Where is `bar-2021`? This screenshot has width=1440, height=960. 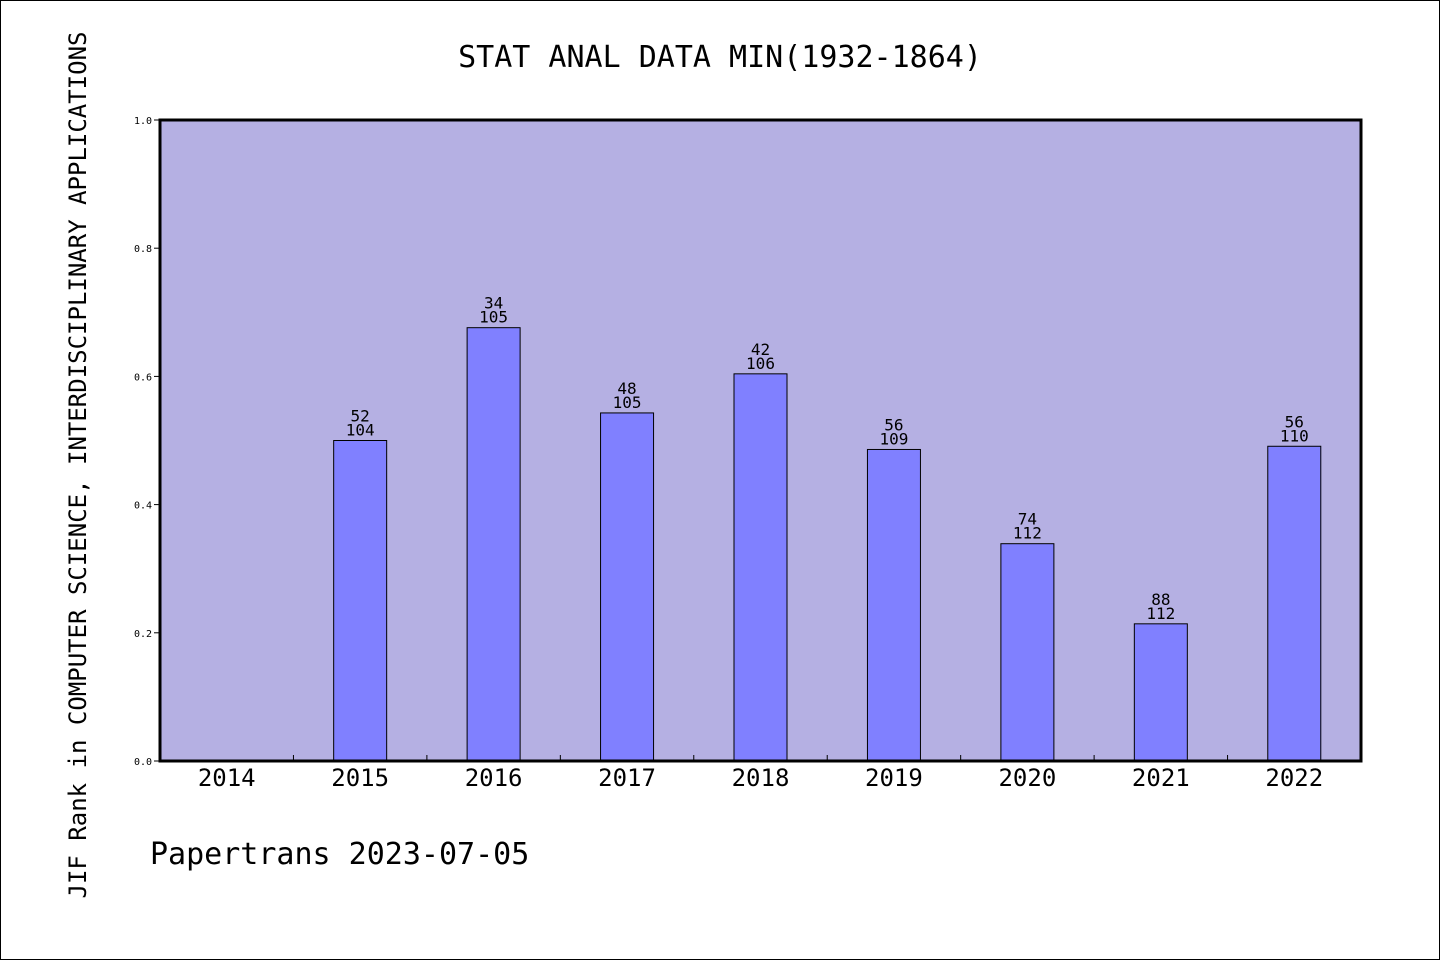 bar-2021 is located at coordinates (1160, 692).